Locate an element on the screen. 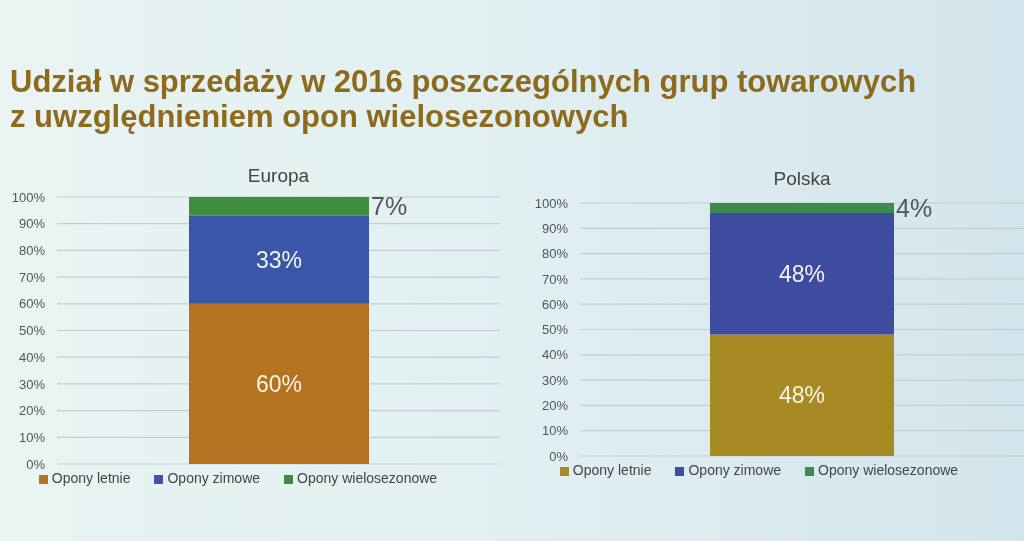 This screenshot has height=541, width=1024. data-label: 60% is located at coordinates (279, 383).